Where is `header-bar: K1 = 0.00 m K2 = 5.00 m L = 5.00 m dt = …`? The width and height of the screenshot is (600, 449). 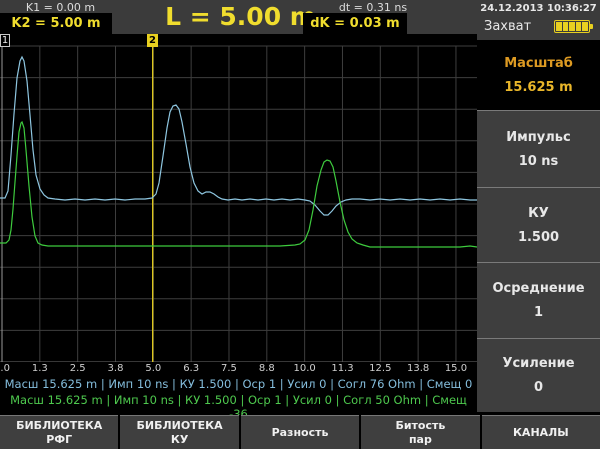 header-bar: K1 = 0.00 m K2 = 5.00 m L = 5.00 m dt = … is located at coordinates (238, 17).